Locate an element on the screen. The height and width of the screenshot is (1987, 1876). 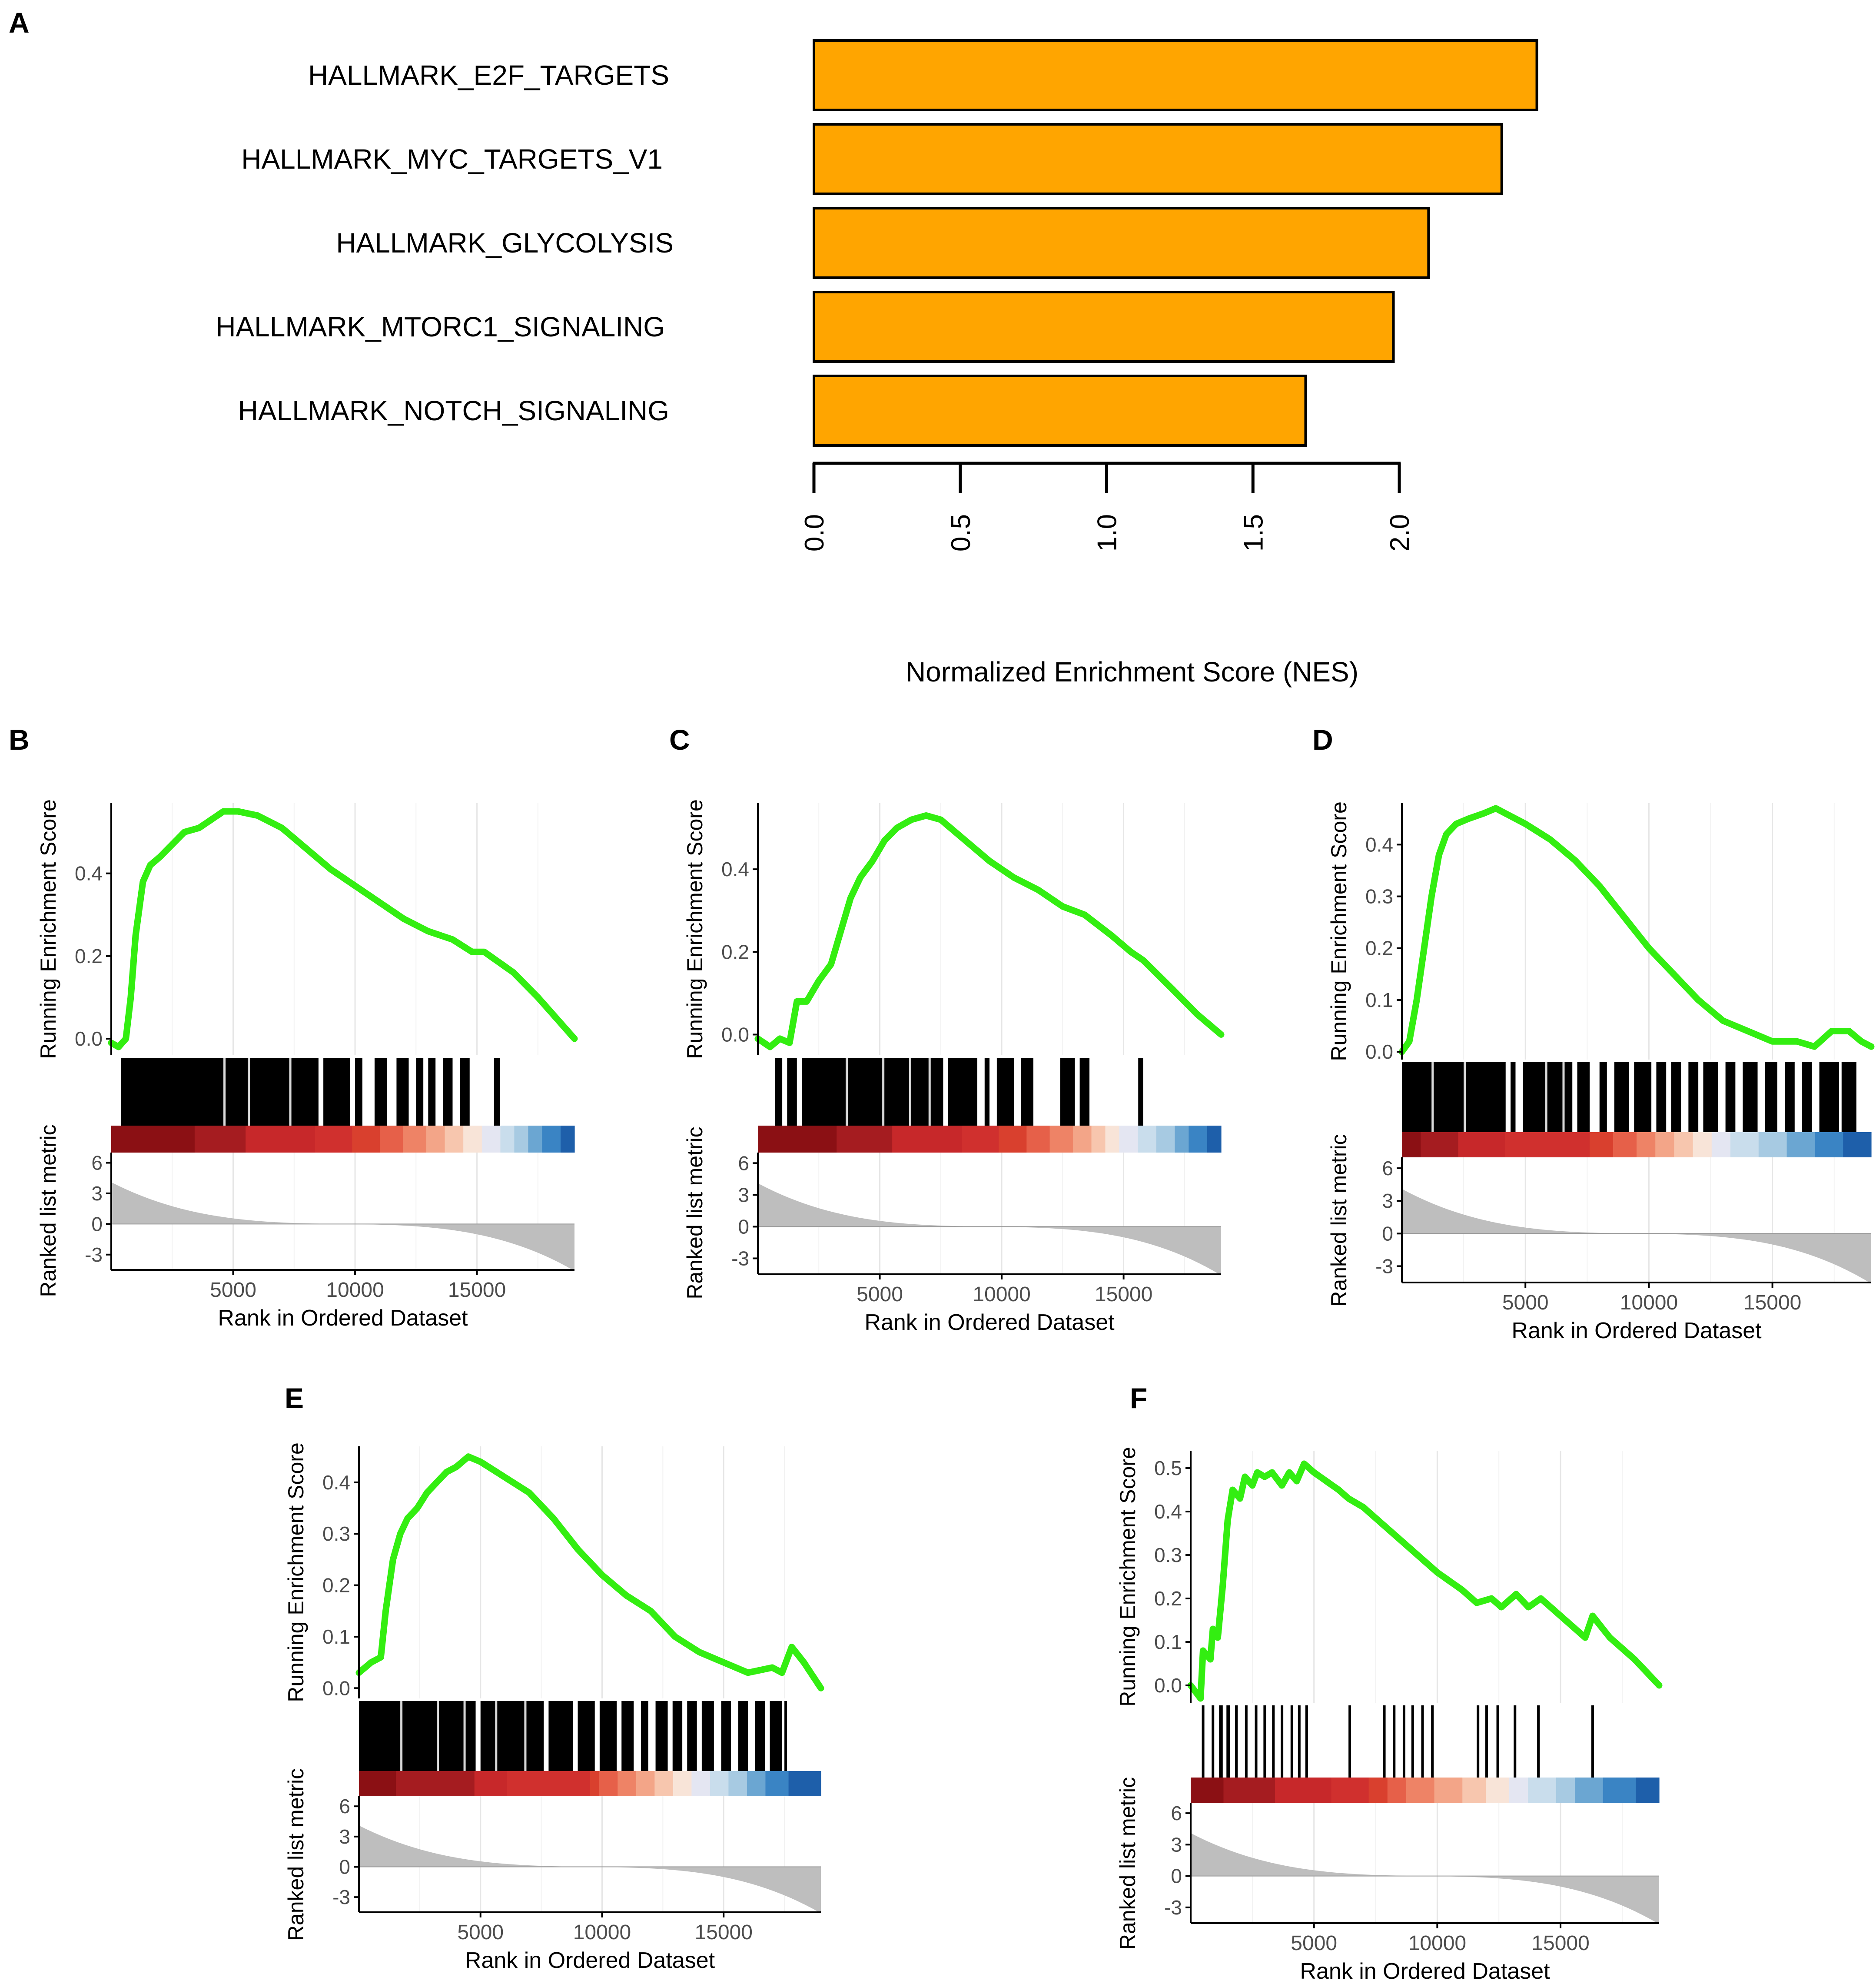
nes-category-label-1: HALLMARK_MYC_TARGETS_V1 is located at coordinates (452, 159).